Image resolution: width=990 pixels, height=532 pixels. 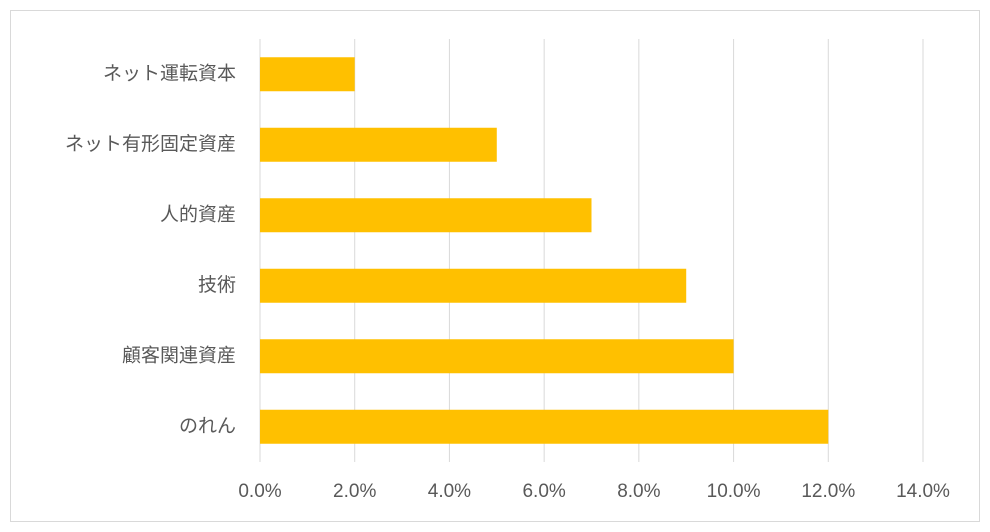 What do you see at coordinates (179, 355) in the screenshot?
I see `y-tick-label: 顧客関連資産` at bounding box center [179, 355].